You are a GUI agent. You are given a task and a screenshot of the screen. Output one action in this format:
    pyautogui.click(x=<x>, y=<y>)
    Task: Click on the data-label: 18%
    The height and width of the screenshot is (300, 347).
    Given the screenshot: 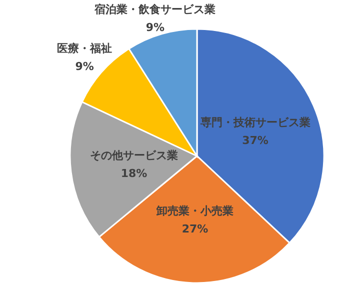 What is the action you would take?
    pyautogui.click(x=134, y=173)
    